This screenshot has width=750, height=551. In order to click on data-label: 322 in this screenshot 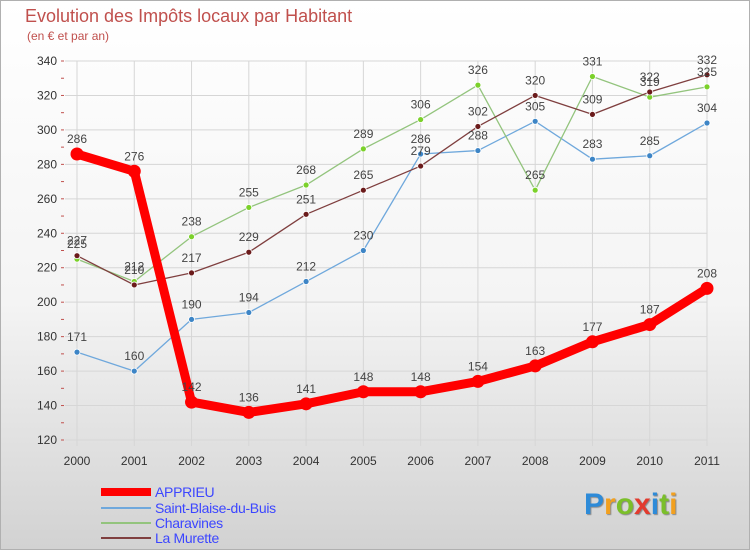, I will do `click(650, 77)`.